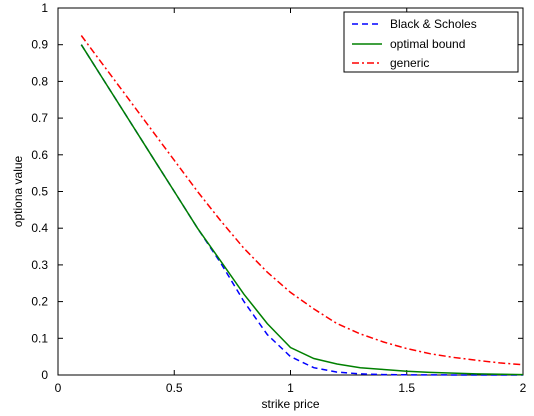 The width and height of the screenshot is (534, 416). Describe the element at coordinates (44, 375) in the screenshot. I see `y-tick-label: 0` at that location.